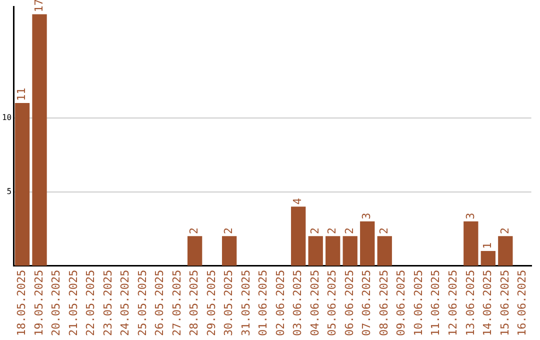  Describe the element at coordinates (21, 303) in the screenshot. I see `x-tick-label: 18.05.2025` at that location.